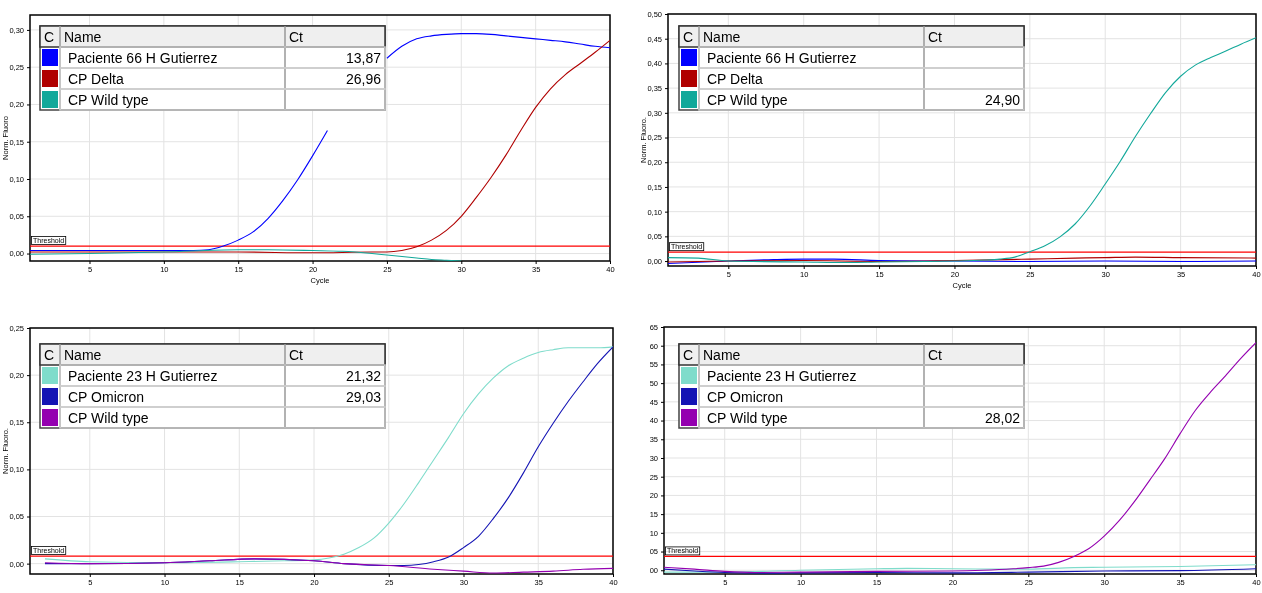  I want to click on annotation: 26,96, so click(363, 79).